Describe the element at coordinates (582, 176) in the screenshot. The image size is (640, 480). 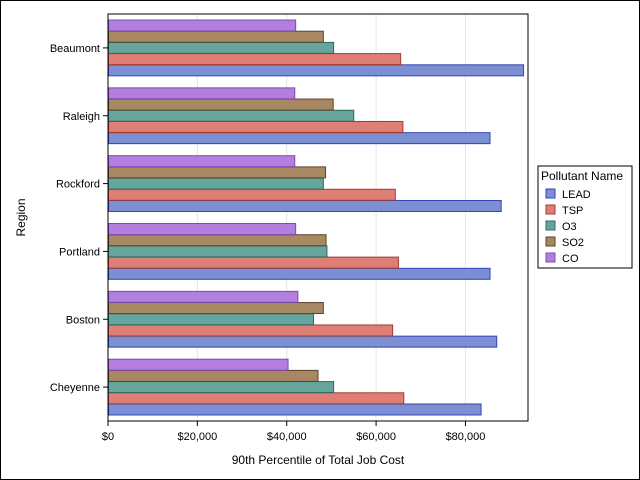
I see `legend-title: Pollutant Name` at that location.